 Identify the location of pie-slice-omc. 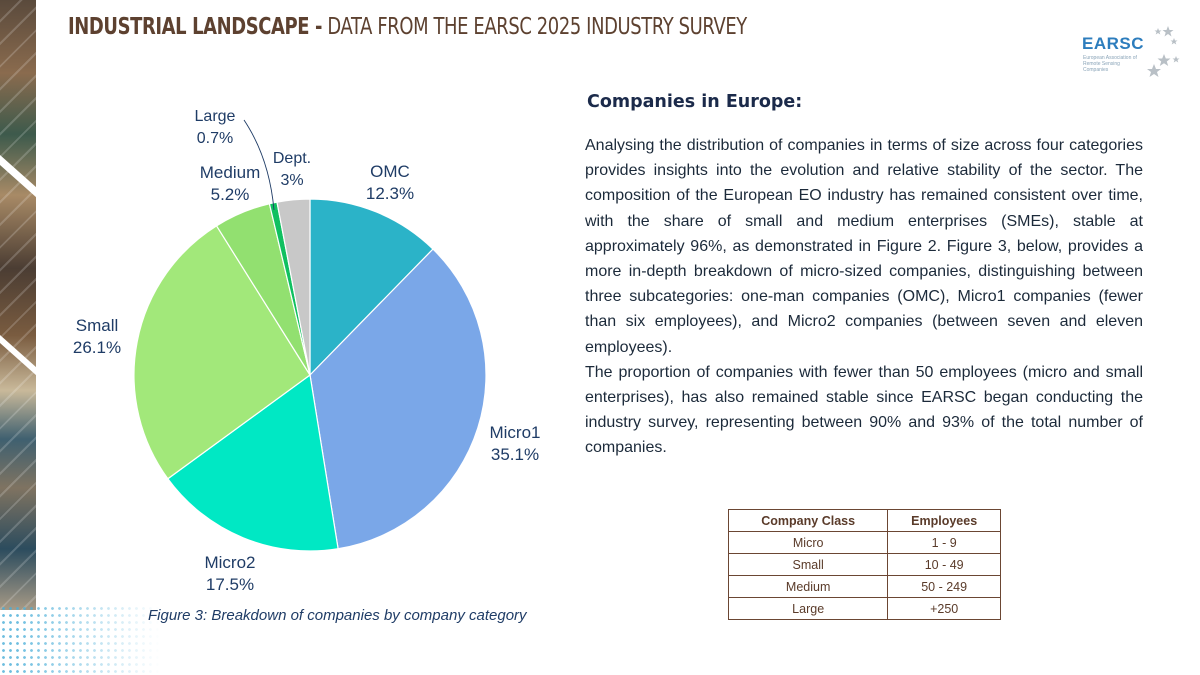
(371, 287).